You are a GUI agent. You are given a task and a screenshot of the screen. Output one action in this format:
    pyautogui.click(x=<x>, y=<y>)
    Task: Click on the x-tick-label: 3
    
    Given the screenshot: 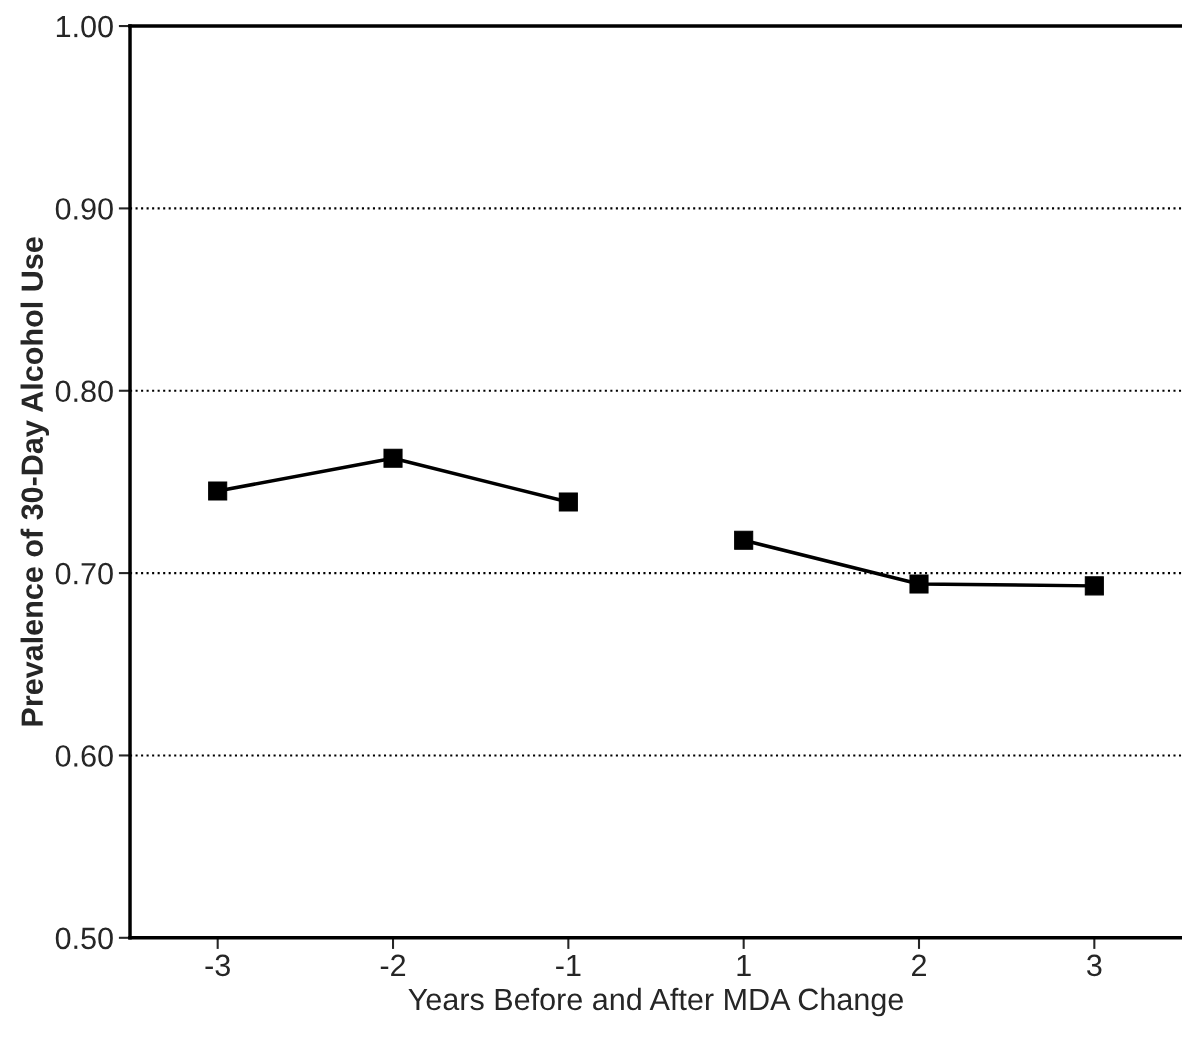 What is the action you would take?
    pyautogui.click(x=1094, y=965)
    